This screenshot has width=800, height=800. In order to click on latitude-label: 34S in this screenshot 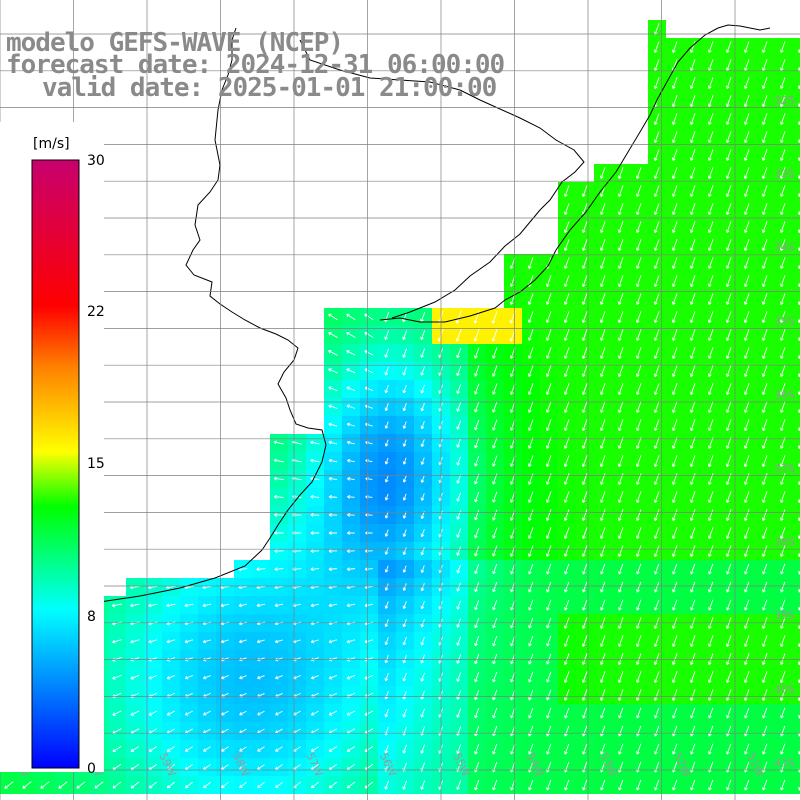, I will do `click(784, 247)`.